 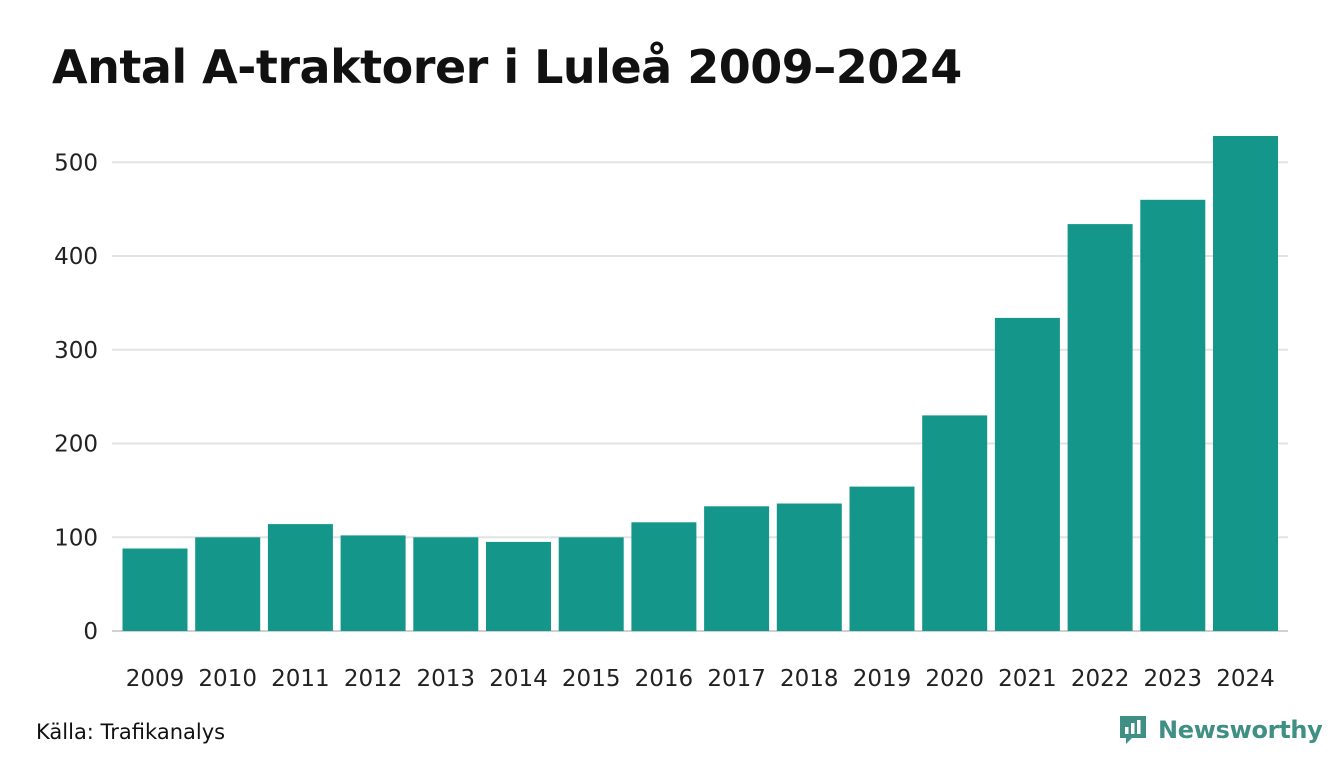 I want to click on x-tick-label: 2010, so click(x=227, y=679).